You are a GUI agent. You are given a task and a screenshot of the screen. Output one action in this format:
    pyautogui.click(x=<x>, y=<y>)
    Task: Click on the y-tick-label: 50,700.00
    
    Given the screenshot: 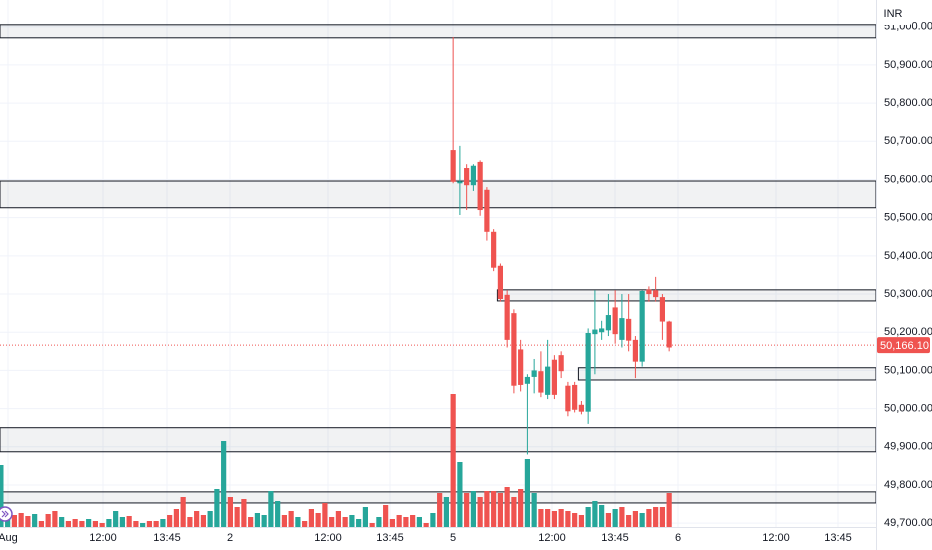 What is the action you would take?
    pyautogui.click(x=908, y=141)
    